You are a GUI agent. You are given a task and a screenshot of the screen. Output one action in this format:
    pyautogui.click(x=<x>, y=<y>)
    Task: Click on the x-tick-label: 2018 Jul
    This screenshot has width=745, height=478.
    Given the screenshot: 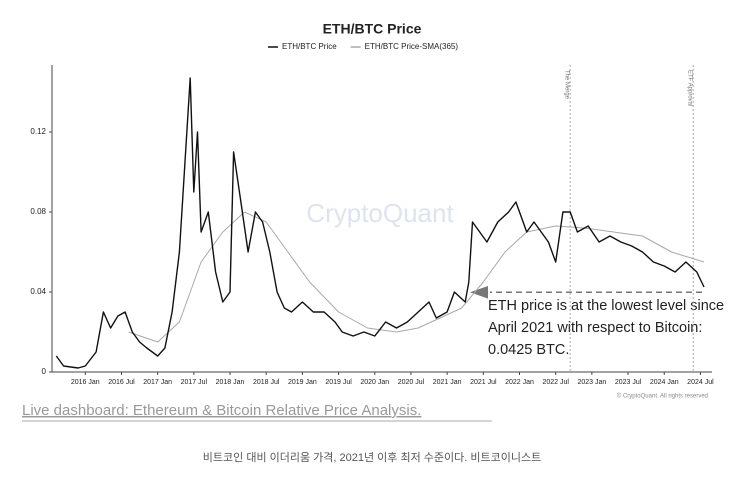 What is the action you would take?
    pyautogui.click(x=266, y=382)
    